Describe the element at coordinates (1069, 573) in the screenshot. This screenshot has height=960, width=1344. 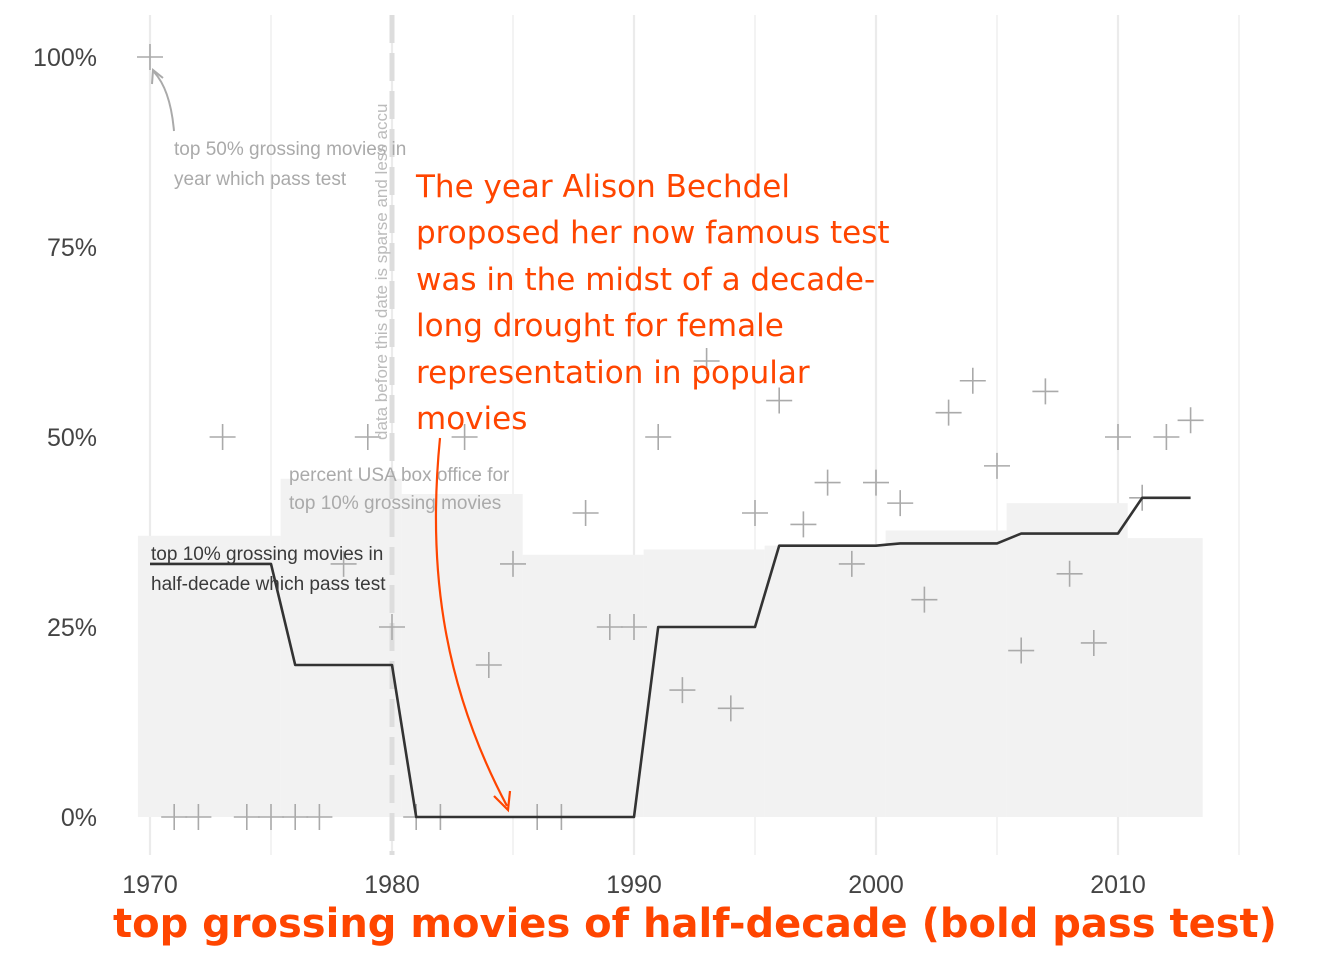
I see `point-2008` at that location.